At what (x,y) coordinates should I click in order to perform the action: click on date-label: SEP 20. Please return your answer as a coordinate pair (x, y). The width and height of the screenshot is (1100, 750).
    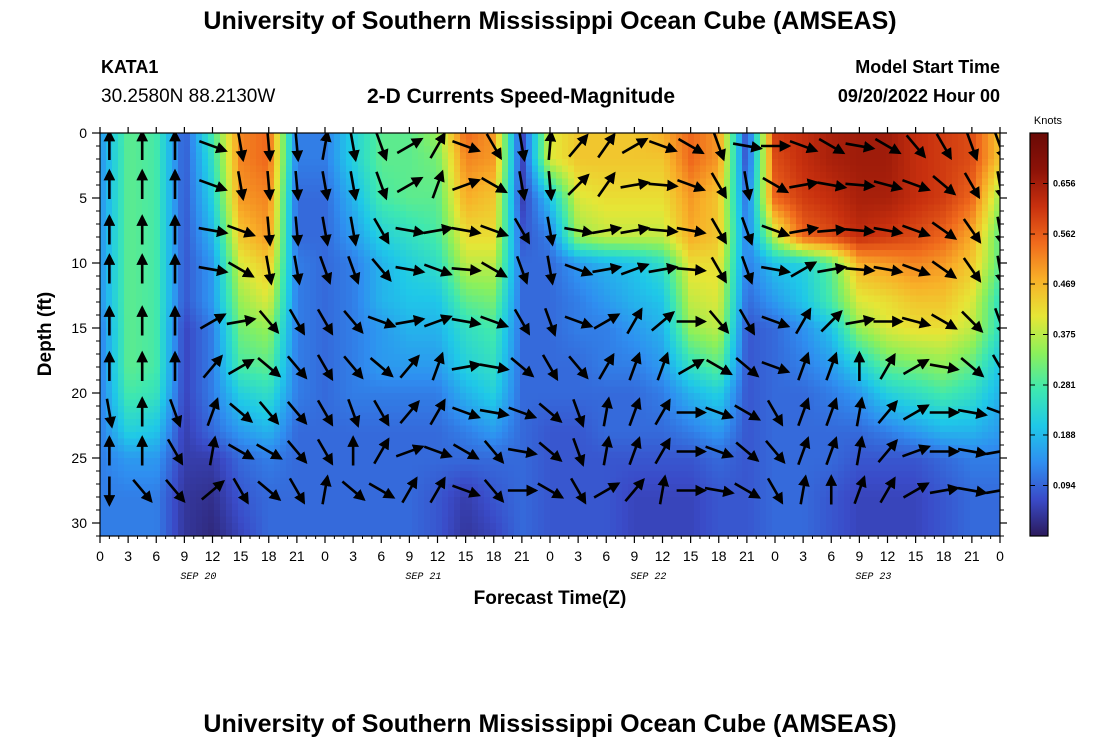
    Looking at the image, I should click on (198, 577).